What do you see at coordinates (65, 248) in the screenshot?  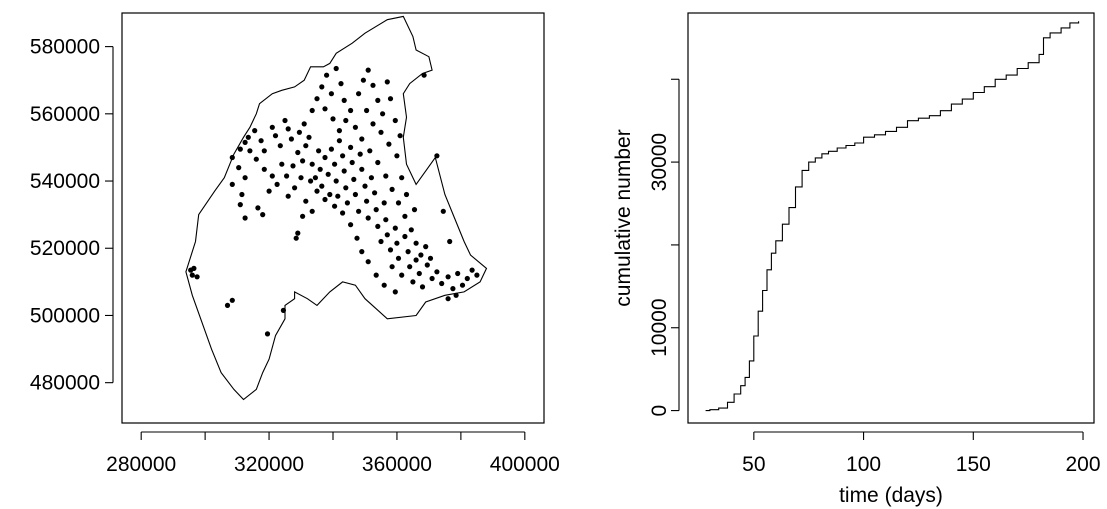 I see `y-tick-label: 520000` at bounding box center [65, 248].